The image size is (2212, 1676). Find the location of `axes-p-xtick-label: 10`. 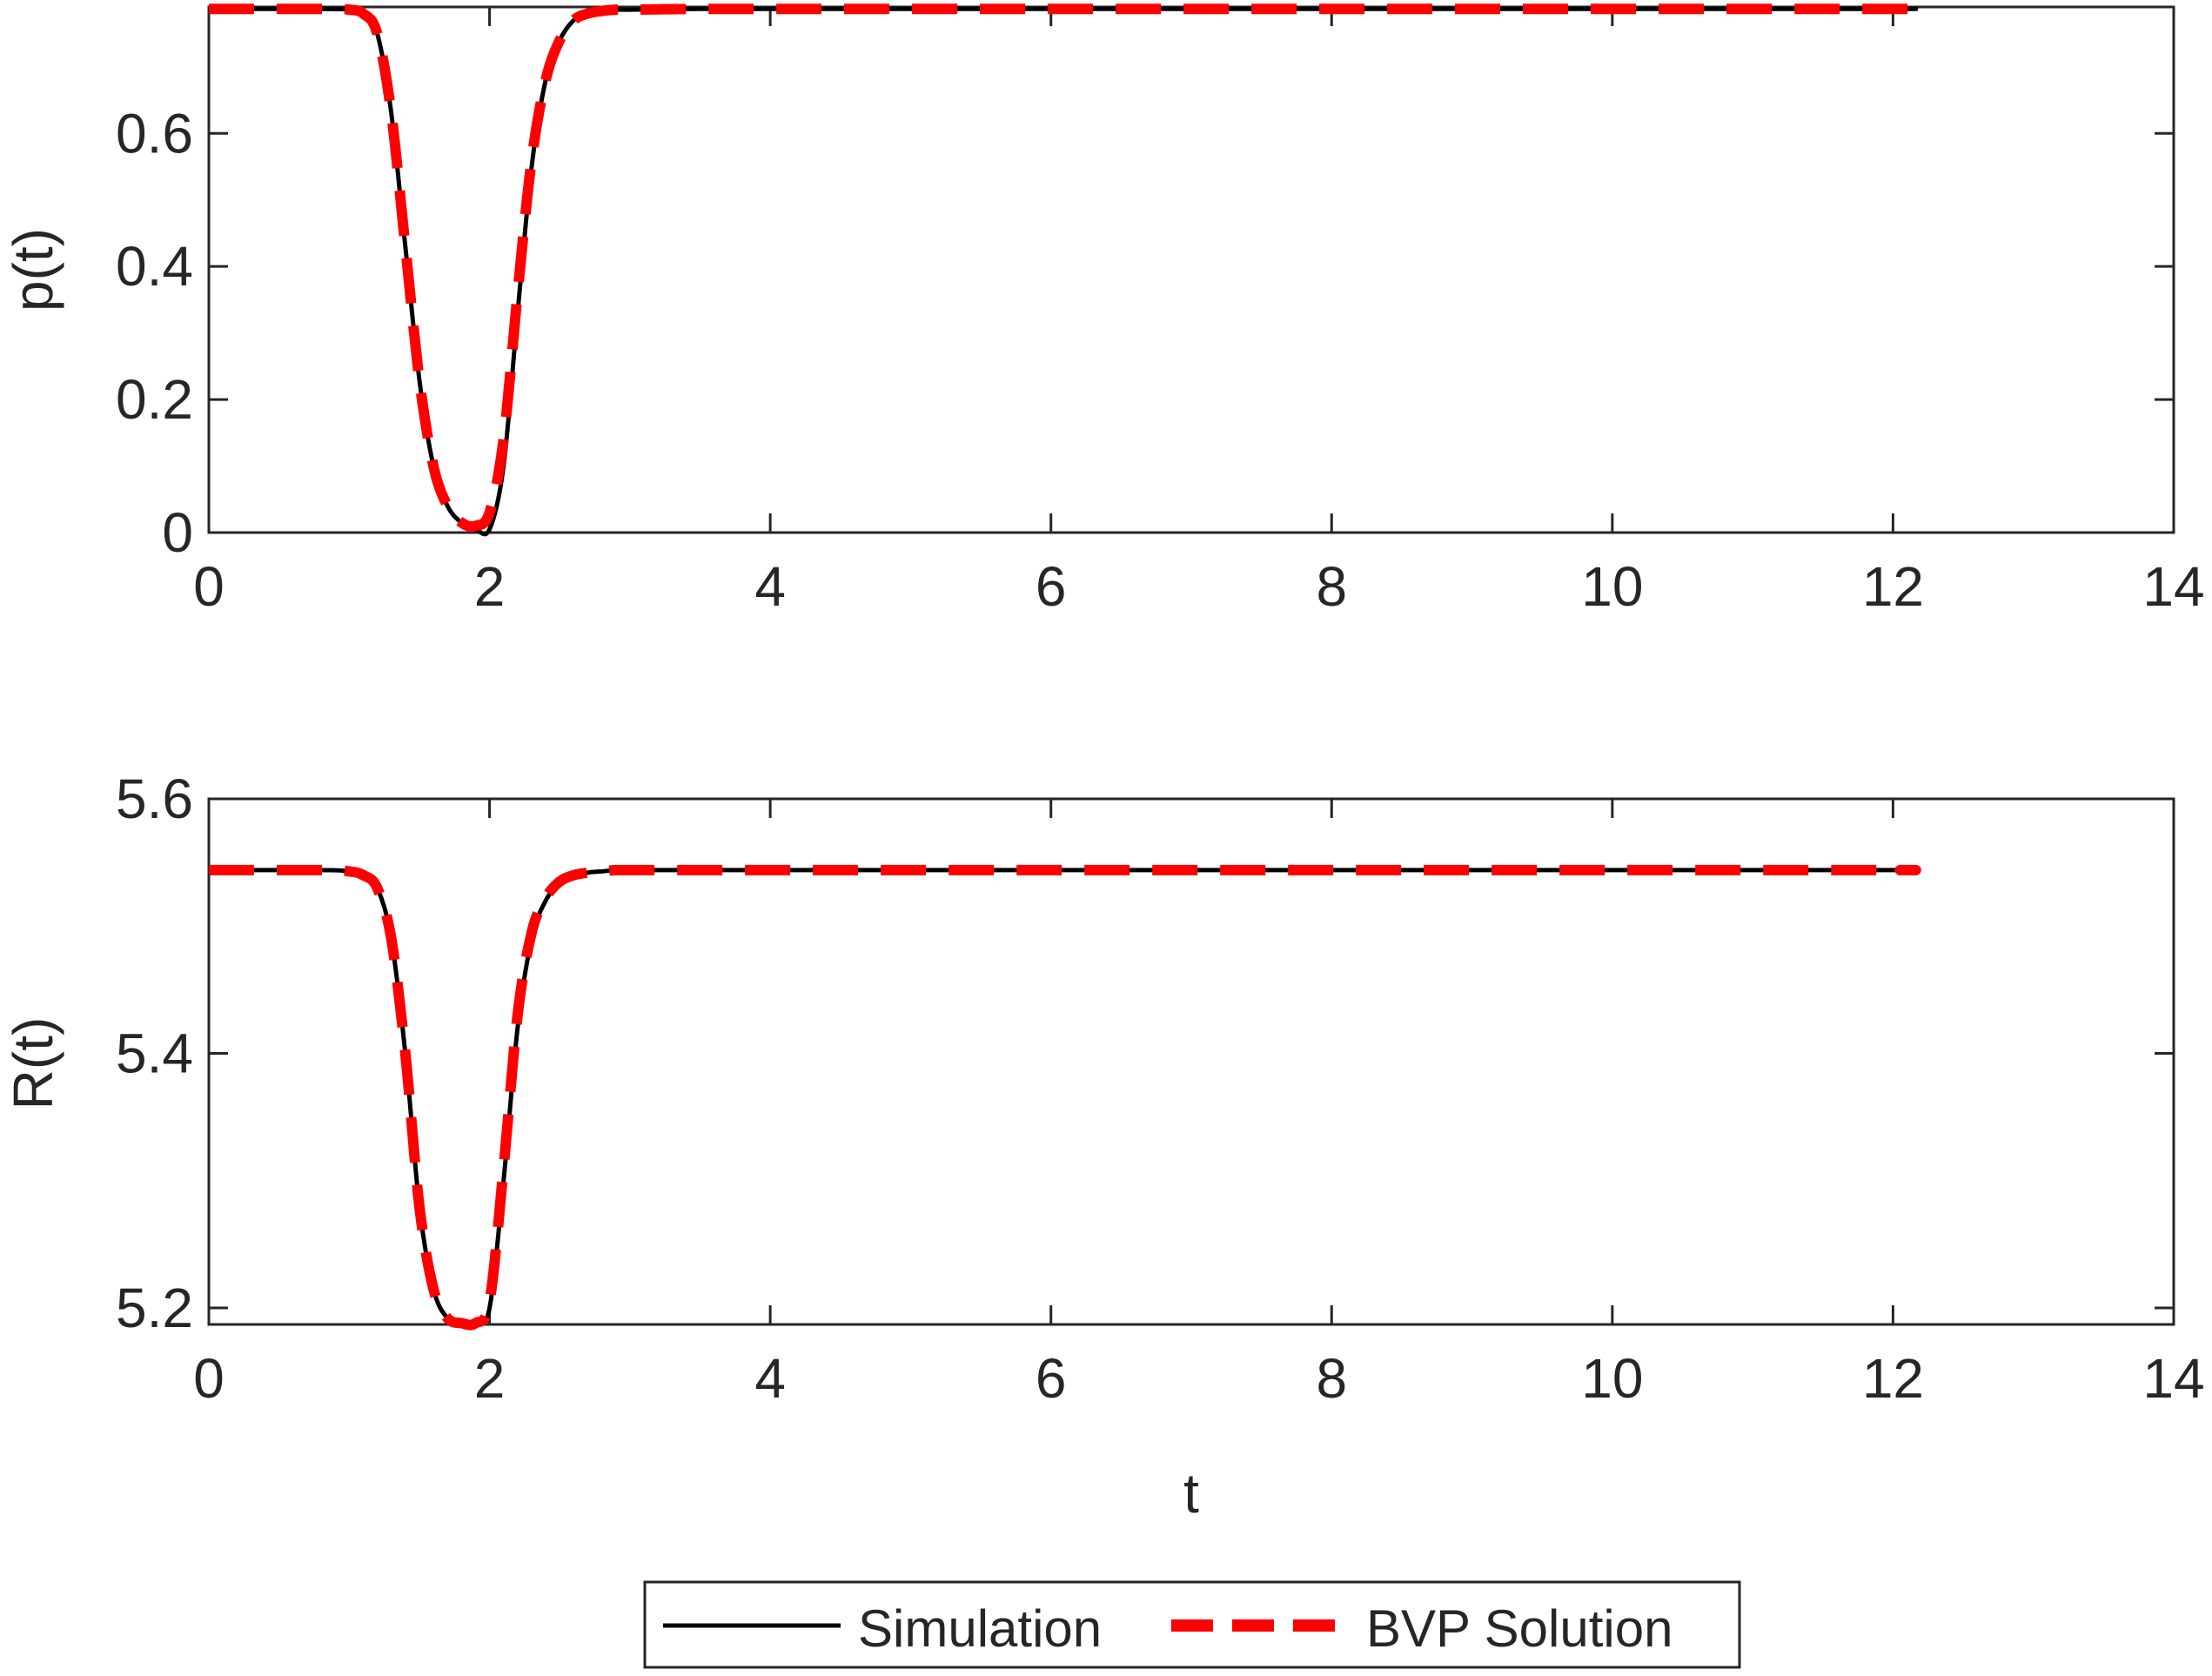

axes-p-xtick-label: 10 is located at coordinates (1612, 586).